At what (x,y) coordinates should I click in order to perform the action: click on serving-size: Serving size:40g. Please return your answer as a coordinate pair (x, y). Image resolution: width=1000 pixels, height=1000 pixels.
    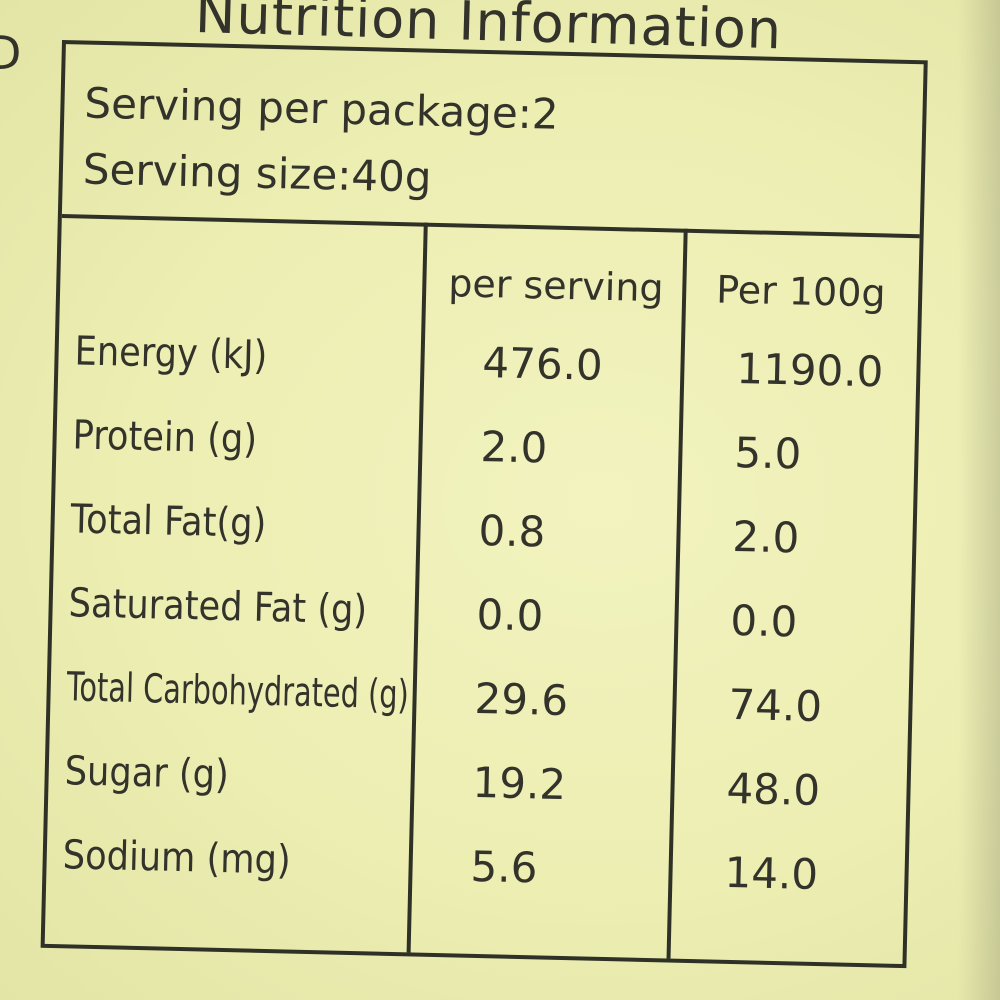
    Looking at the image, I should click on (257, 173).